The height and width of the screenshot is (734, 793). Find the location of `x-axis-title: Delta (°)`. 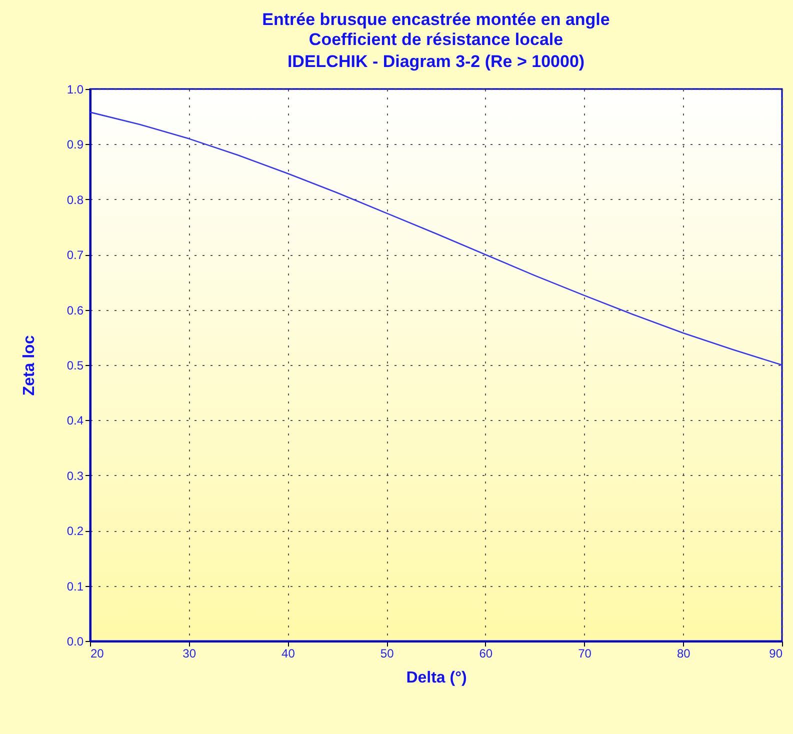

x-axis-title: Delta (°) is located at coordinates (436, 678).